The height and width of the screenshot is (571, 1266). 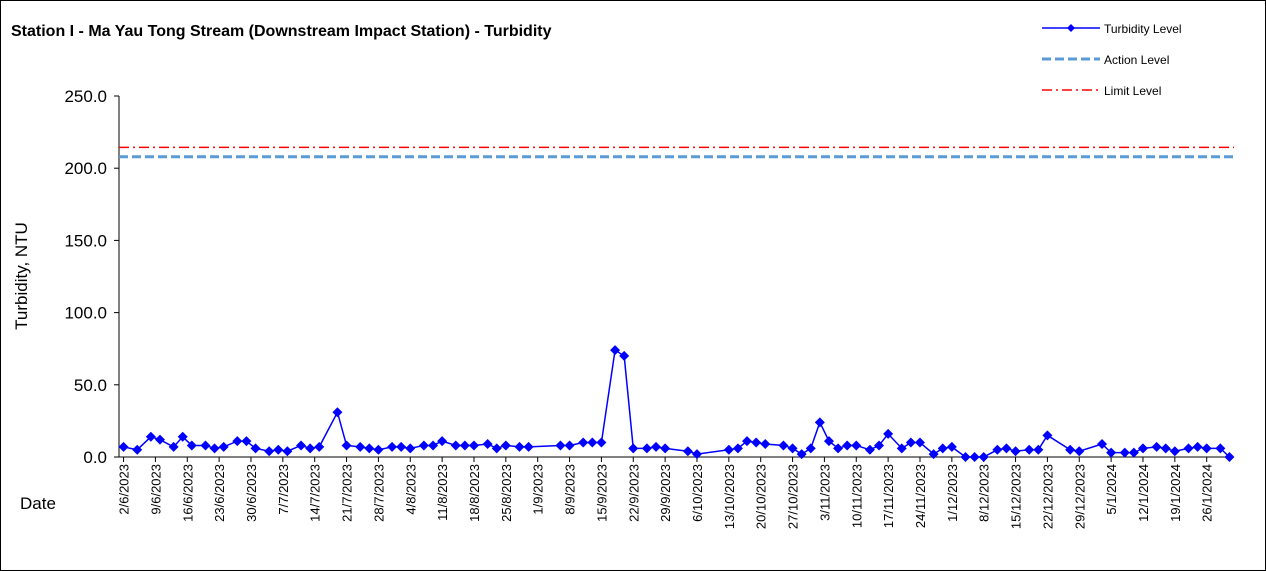 What do you see at coordinates (85, 168) in the screenshot?
I see `y-tick-label: 200.0` at bounding box center [85, 168].